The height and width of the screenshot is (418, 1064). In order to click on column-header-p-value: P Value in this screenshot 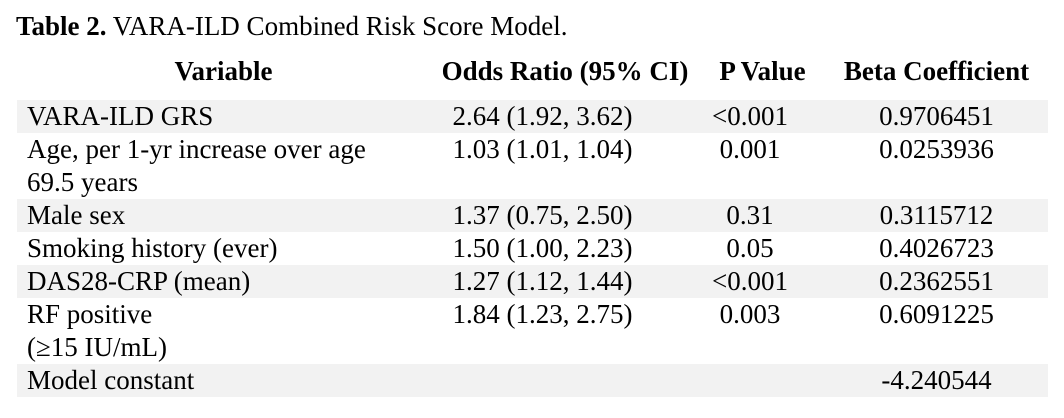, I will do `click(762, 71)`.